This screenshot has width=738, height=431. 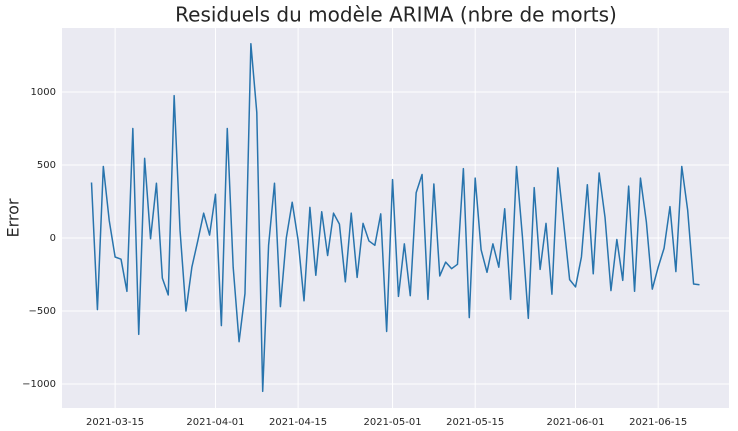 I want to click on y-tick-label: 500, so click(x=46, y=165).